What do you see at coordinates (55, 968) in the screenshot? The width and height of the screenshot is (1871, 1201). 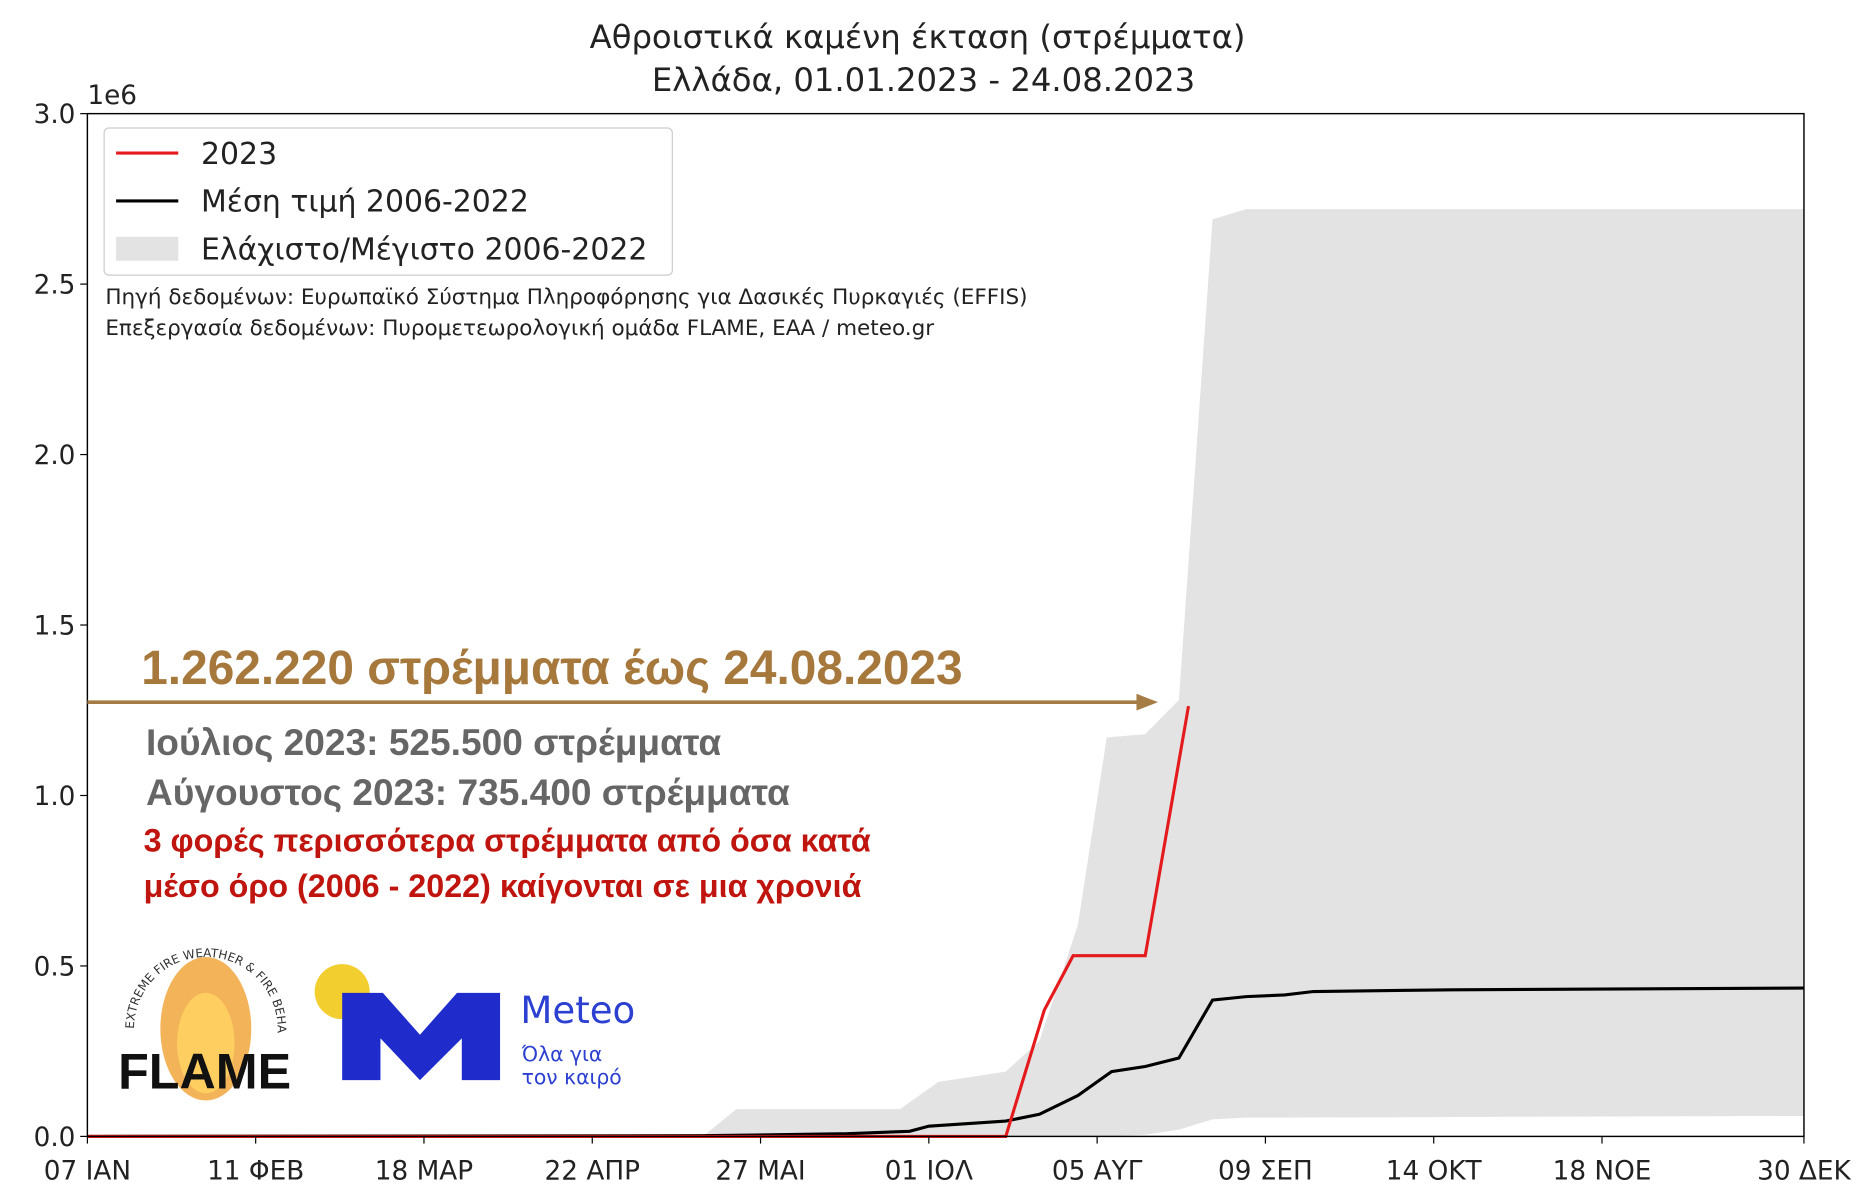 I see `y-tick-label: 0.5` at bounding box center [55, 968].